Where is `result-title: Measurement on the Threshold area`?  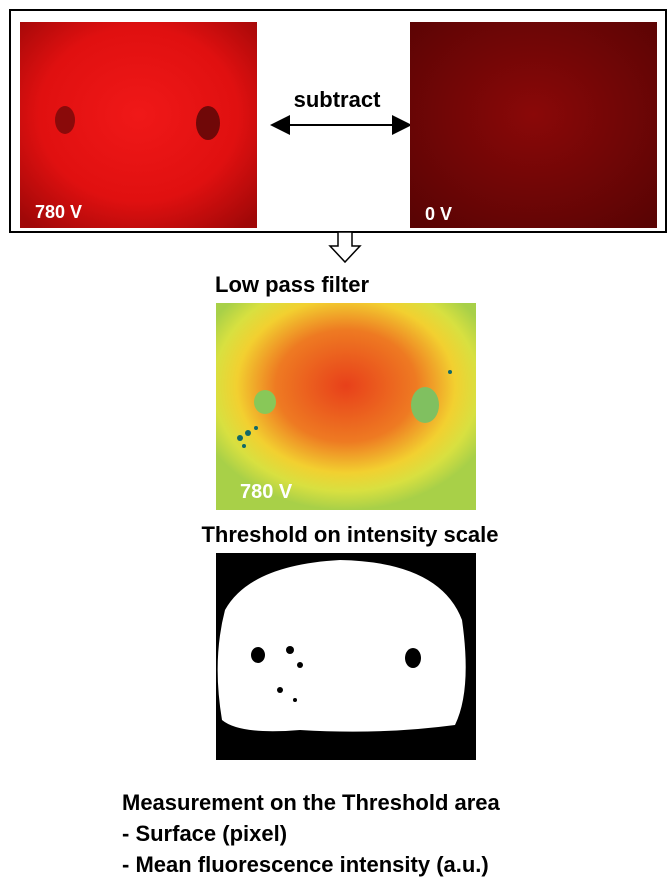
result-title: Measurement on the Threshold area is located at coordinates (311, 802).